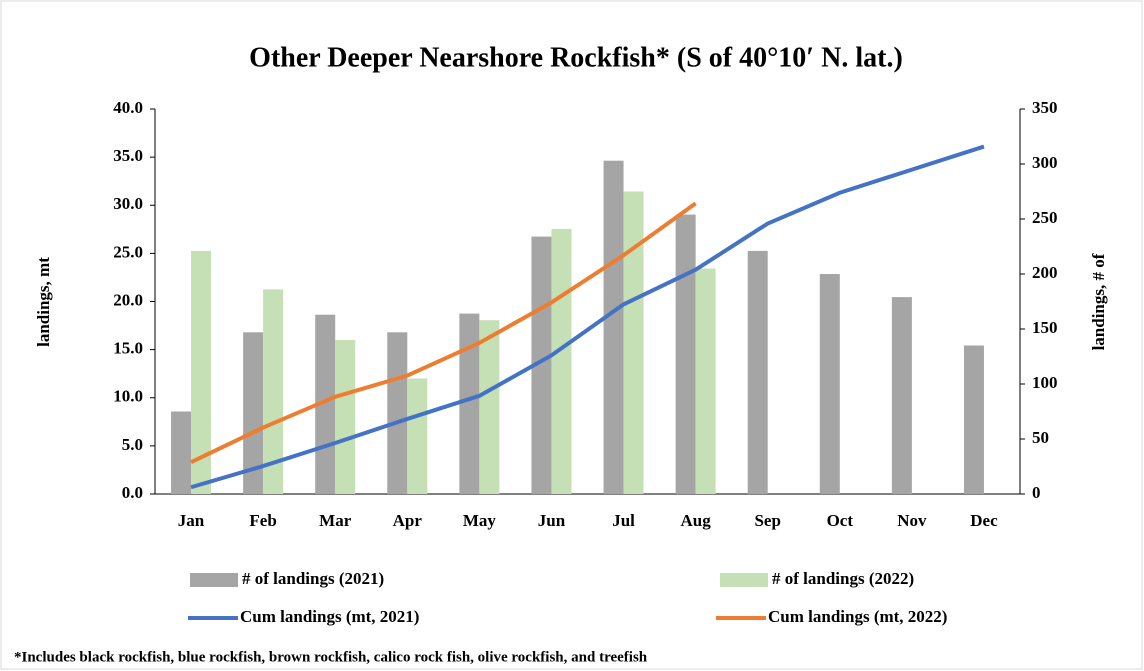 Image resolution: width=1144 pixels, height=671 pixels. What do you see at coordinates (1045, 327) in the screenshot?
I see `y2-tick-label: 150` at bounding box center [1045, 327].